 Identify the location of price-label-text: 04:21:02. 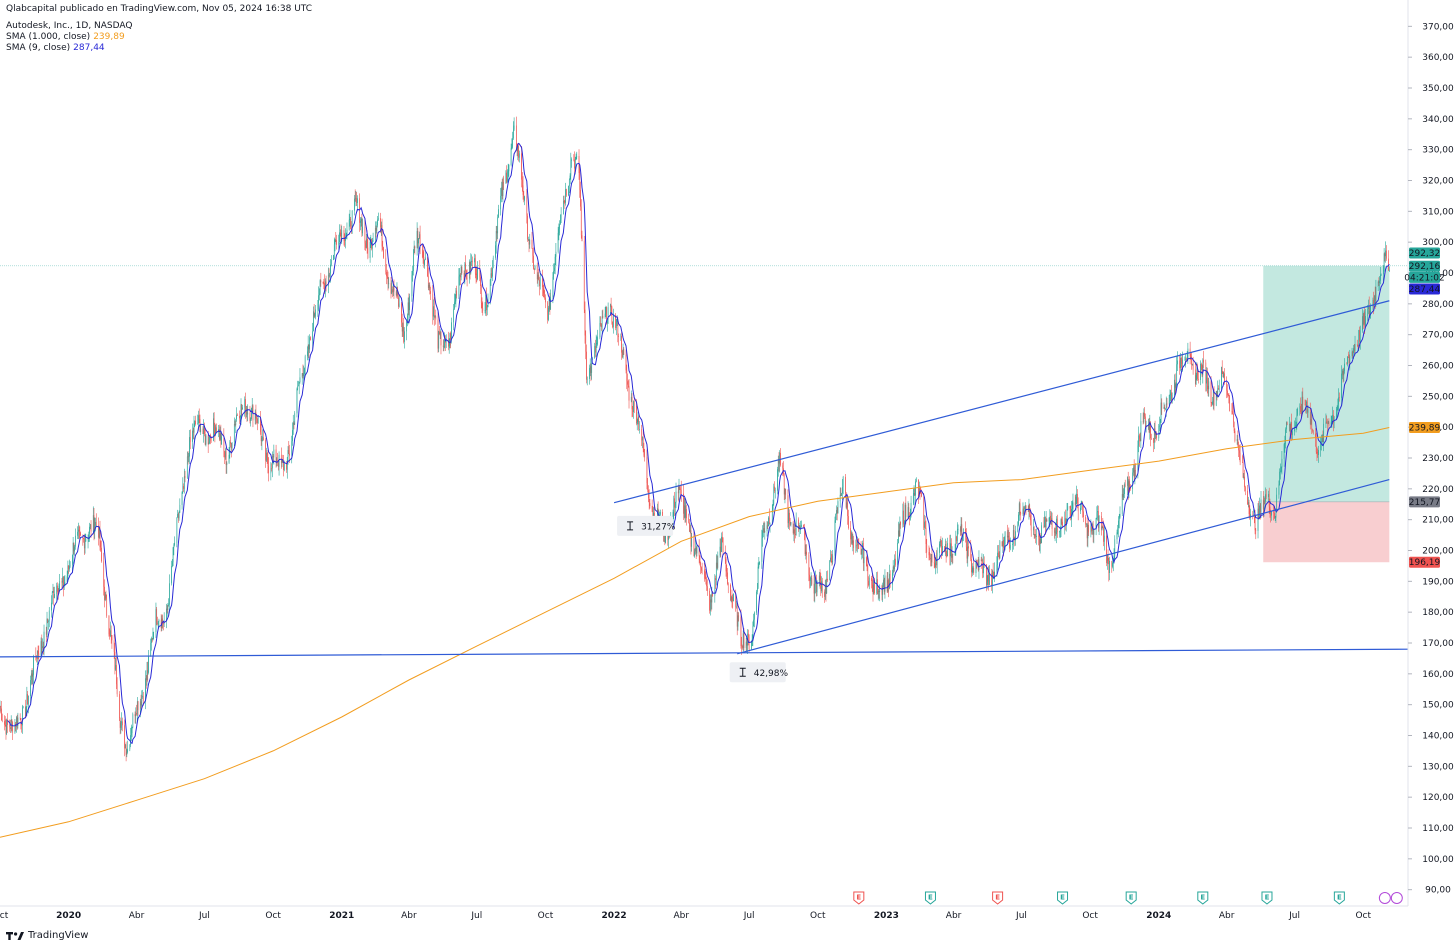
(1424, 278).